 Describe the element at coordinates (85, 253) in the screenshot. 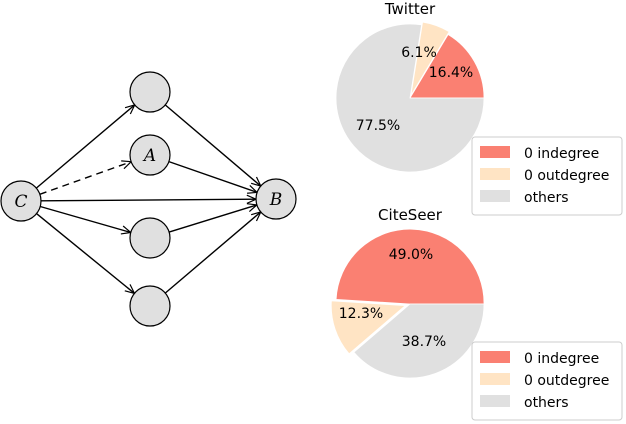

I see `edge-C-to-n4` at that location.